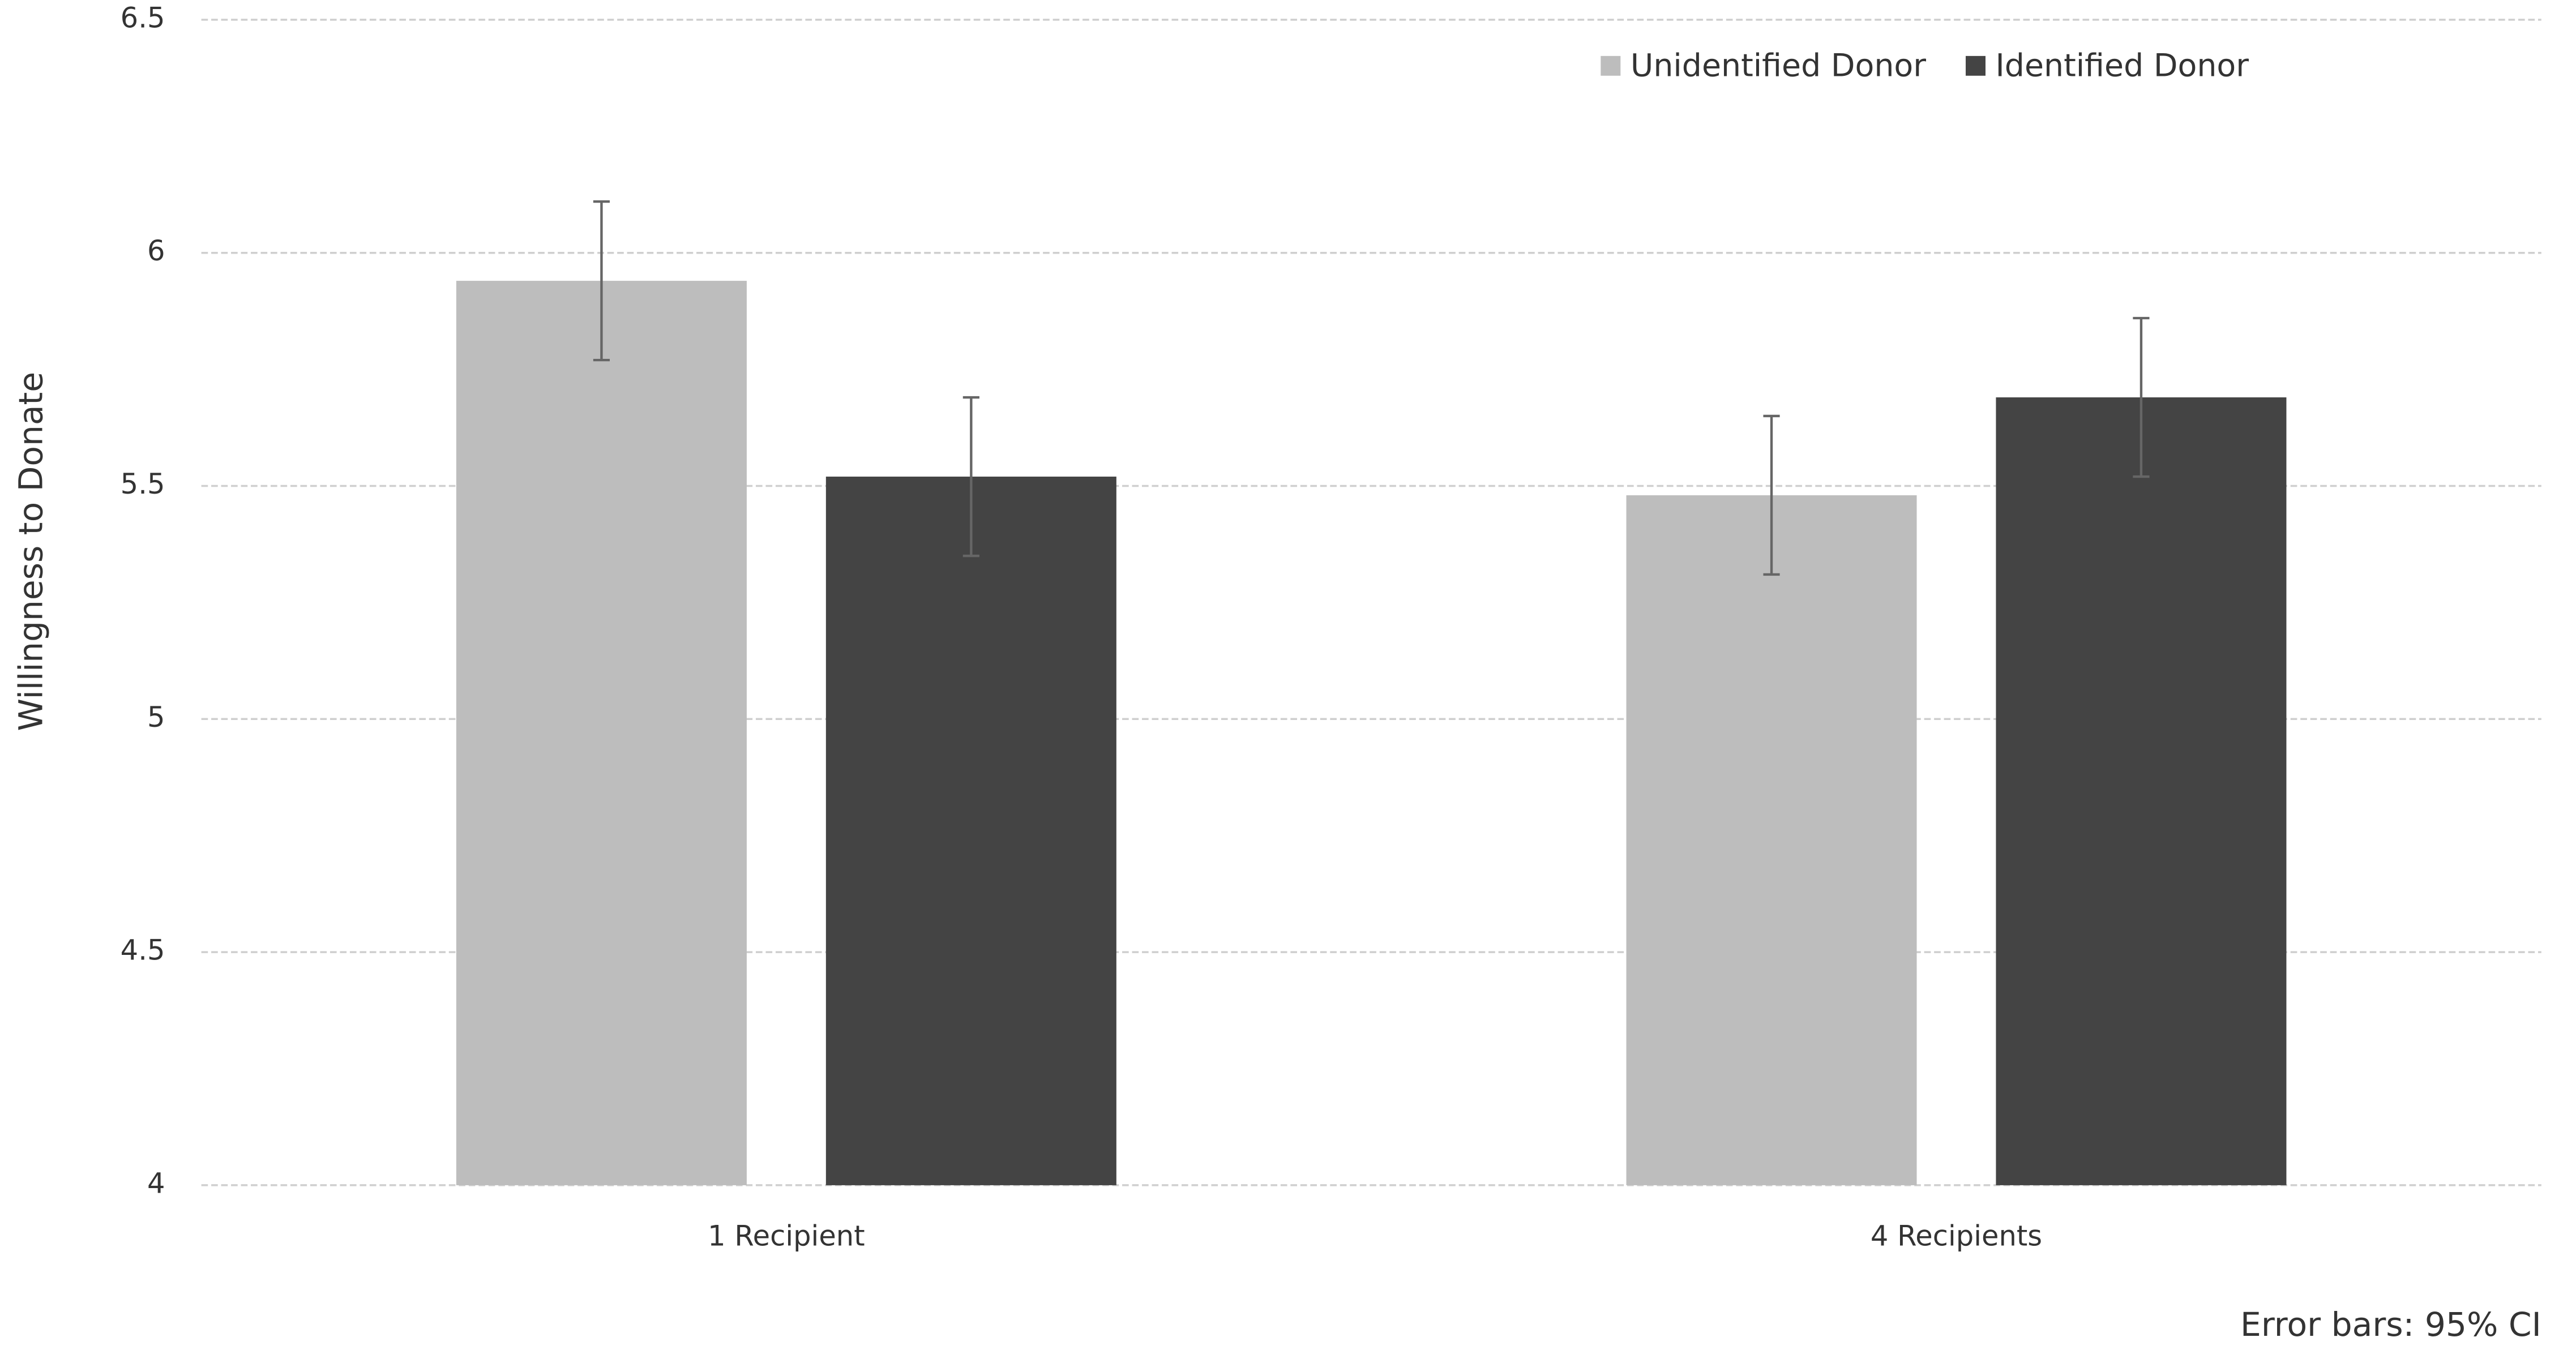 The width and height of the screenshot is (2576, 1363). I want to click on y-tick-label: 4, so click(156, 1183).